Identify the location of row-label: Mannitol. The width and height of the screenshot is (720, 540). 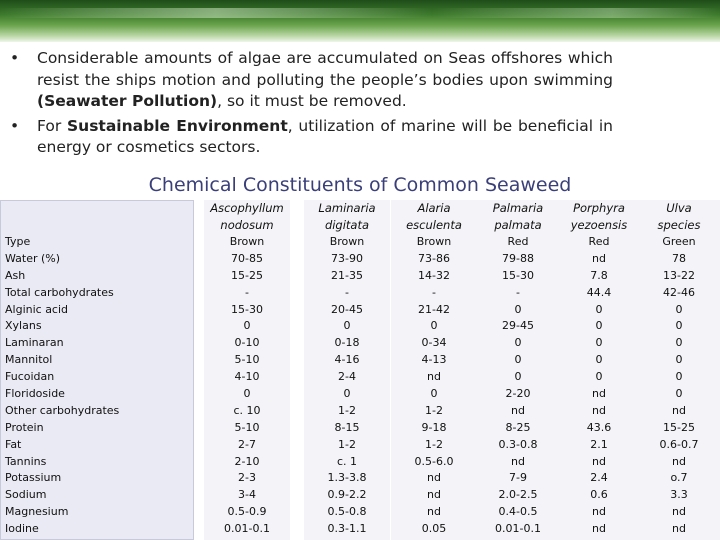
(29, 360).